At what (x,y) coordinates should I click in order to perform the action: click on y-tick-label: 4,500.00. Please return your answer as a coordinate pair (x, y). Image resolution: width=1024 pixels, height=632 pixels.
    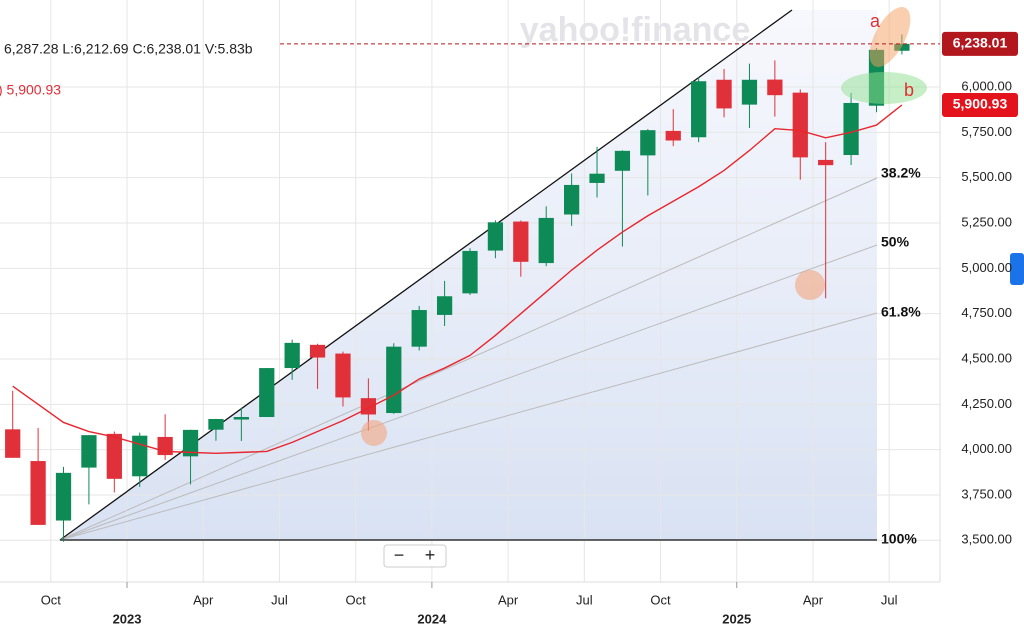
    Looking at the image, I should click on (986, 357).